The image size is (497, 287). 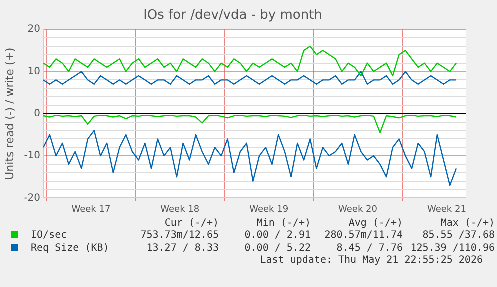 I want to click on chart-title: IOs for /dev/vda - by month, so click(x=233, y=16).